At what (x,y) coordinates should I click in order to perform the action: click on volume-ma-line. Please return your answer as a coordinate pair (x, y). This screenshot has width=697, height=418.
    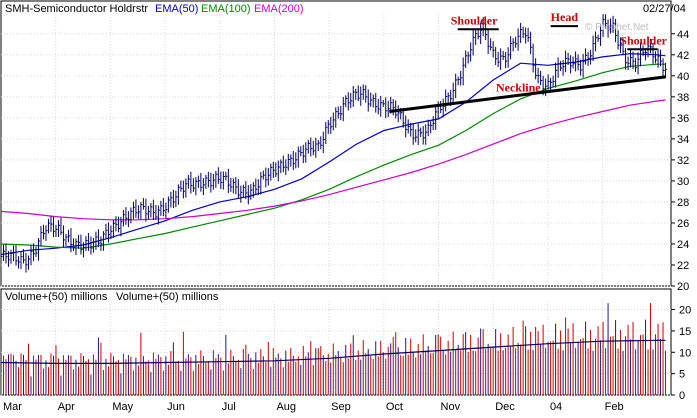
    Looking at the image, I should click on (333, 351).